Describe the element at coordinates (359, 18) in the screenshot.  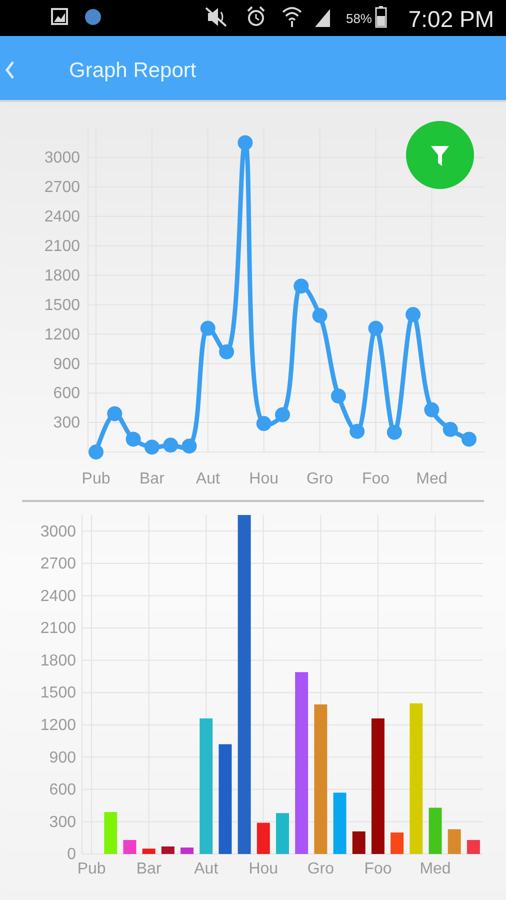
I see `text: 58%` at that location.